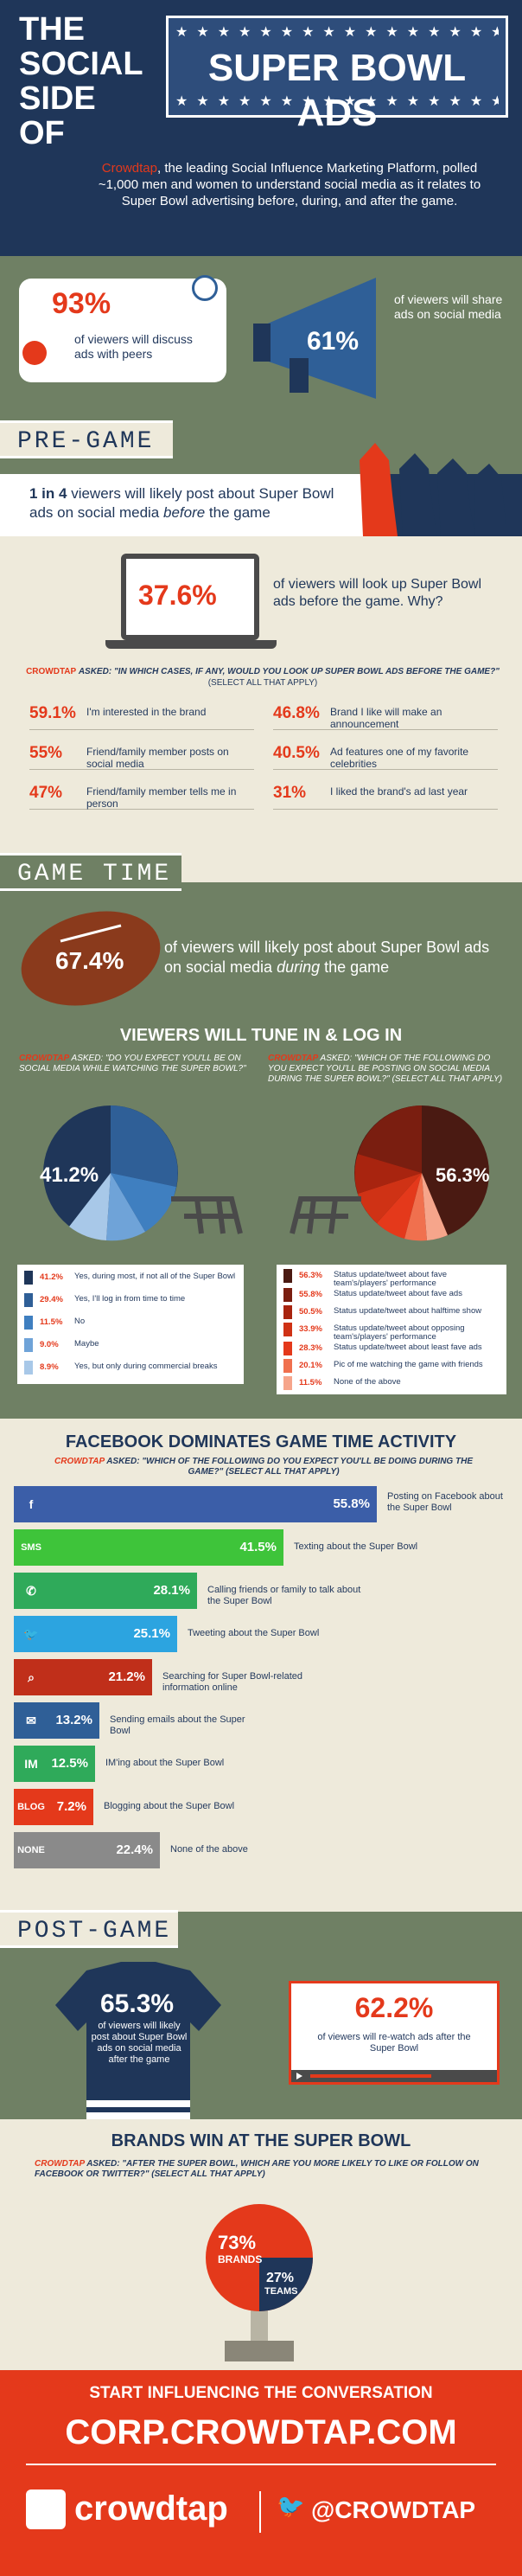  I want to click on activity-bar: ✆ 28.1%, so click(105, 1591).